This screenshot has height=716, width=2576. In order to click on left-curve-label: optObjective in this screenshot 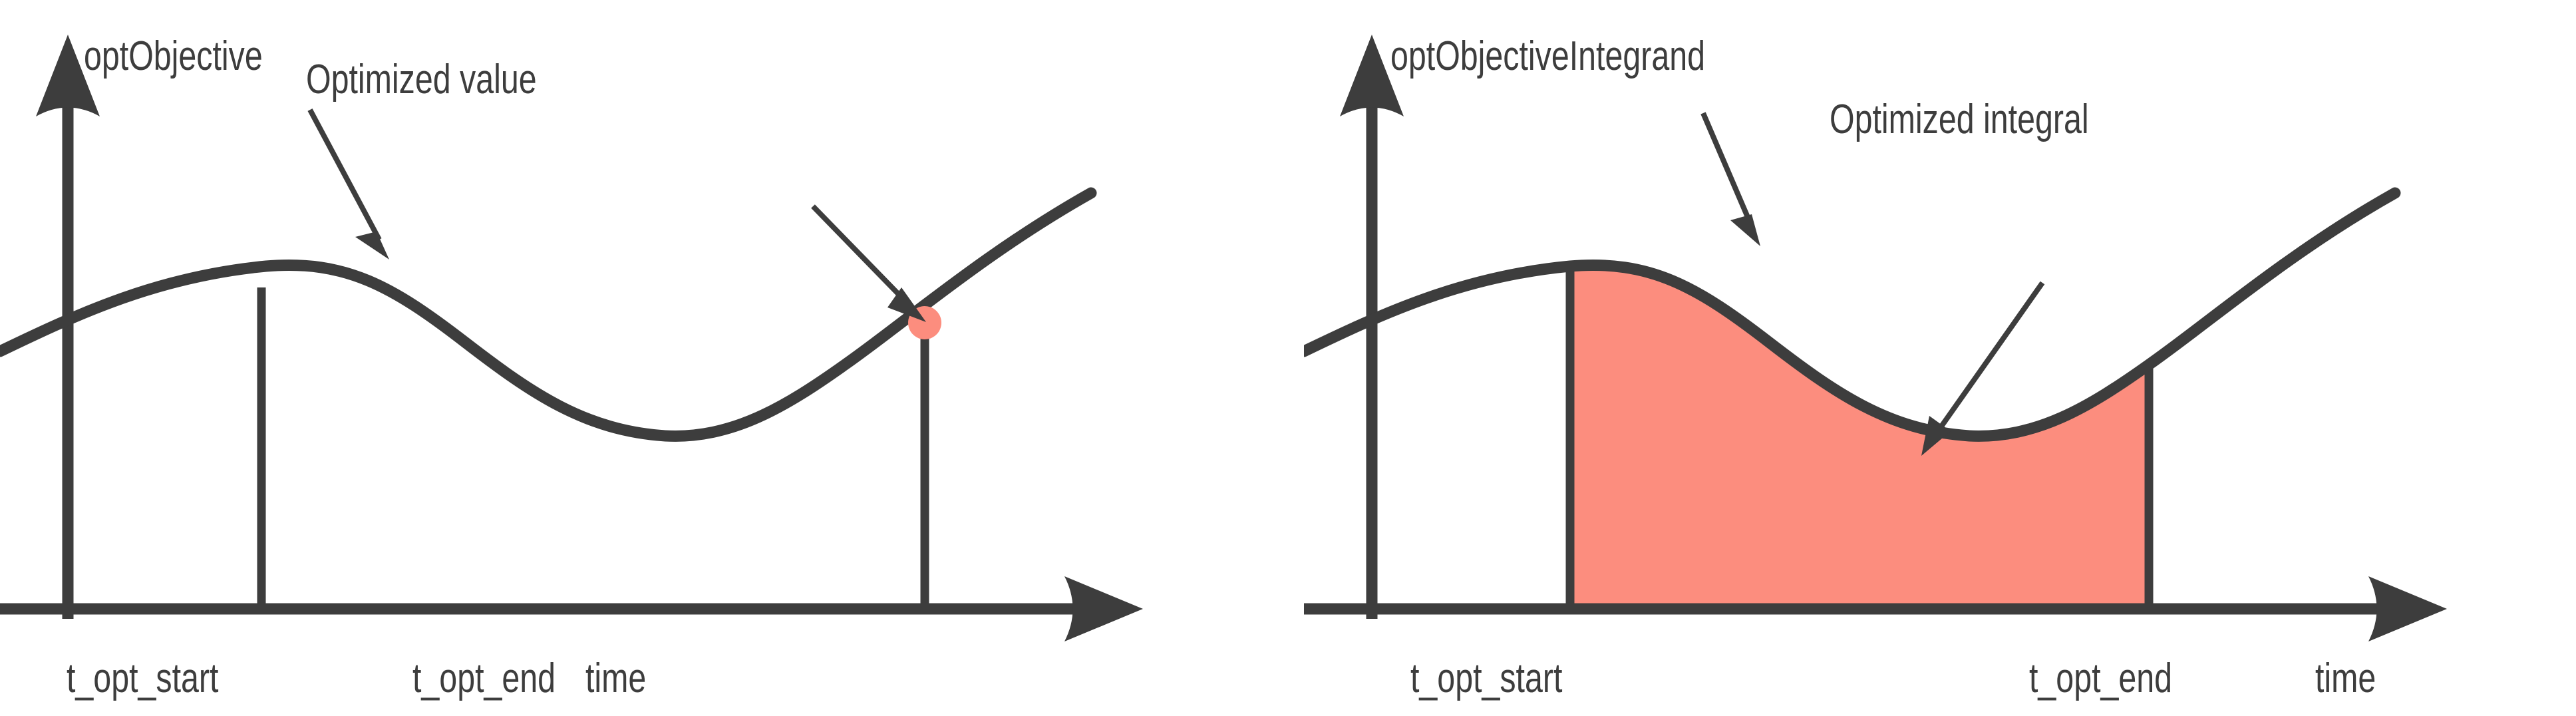, I will do `click(173, 56)`.